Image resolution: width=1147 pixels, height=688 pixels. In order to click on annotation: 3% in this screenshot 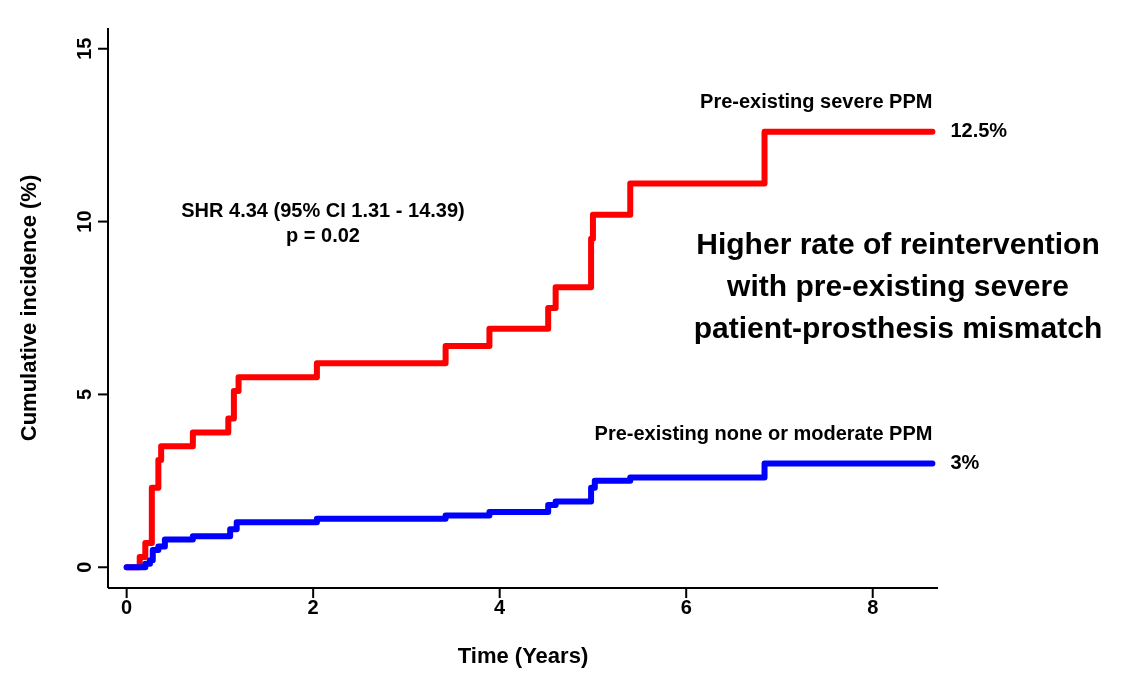, I will do `click(965, 462)`.